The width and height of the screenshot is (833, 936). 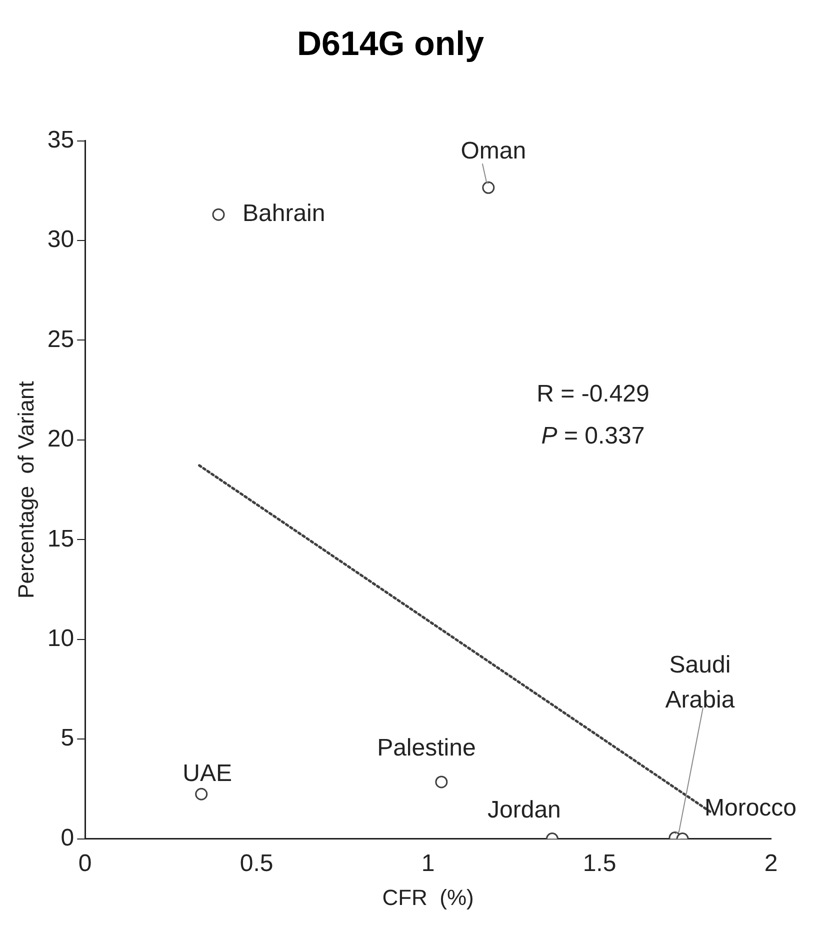 What do you see at coordinates (599, 863) in the screenshot?
I see `x-tick-label: 1.5` at bounding box center [599, 863].